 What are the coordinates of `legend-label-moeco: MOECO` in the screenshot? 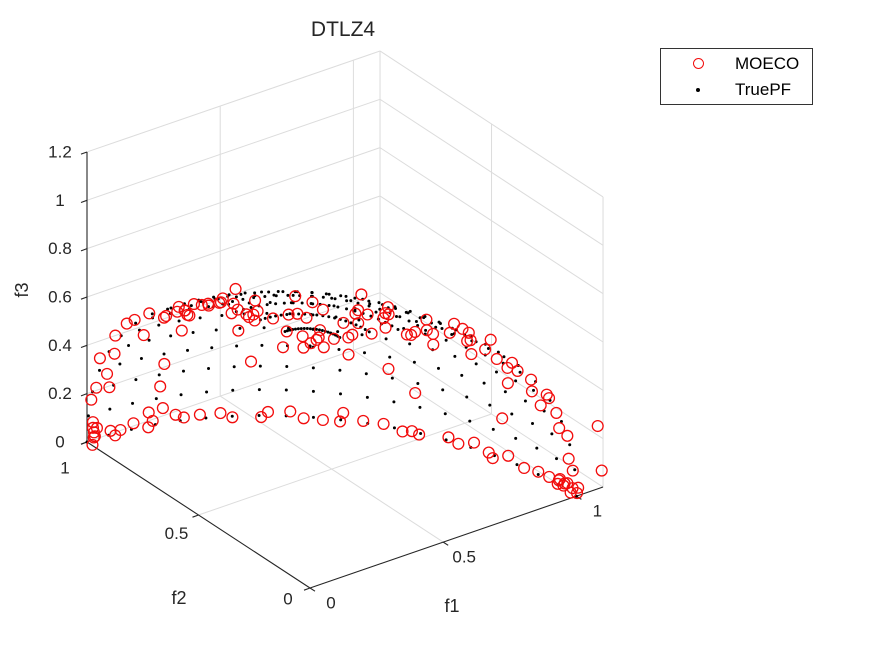 It's located at (767, 63).